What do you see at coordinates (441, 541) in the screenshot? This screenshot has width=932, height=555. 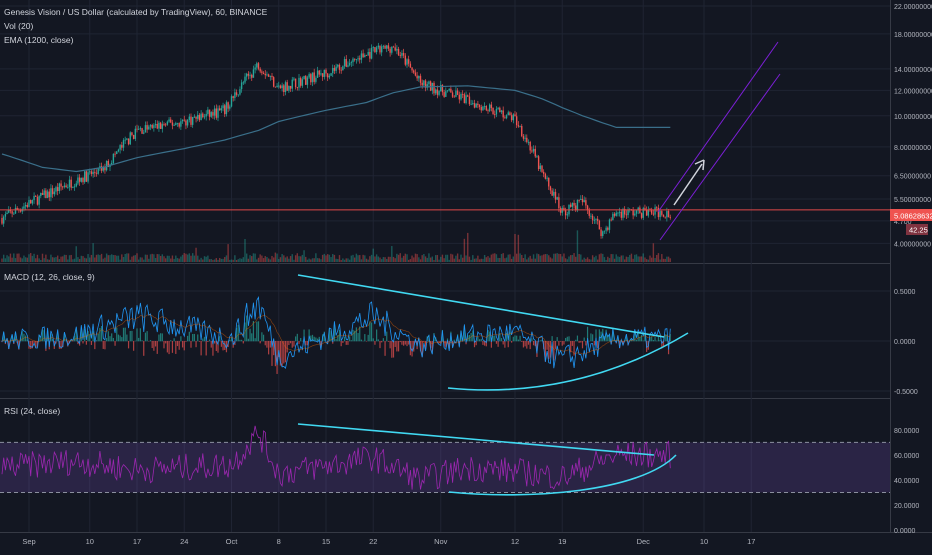 I see `time-tick-label: Nov` at bounding box center [441, 541].